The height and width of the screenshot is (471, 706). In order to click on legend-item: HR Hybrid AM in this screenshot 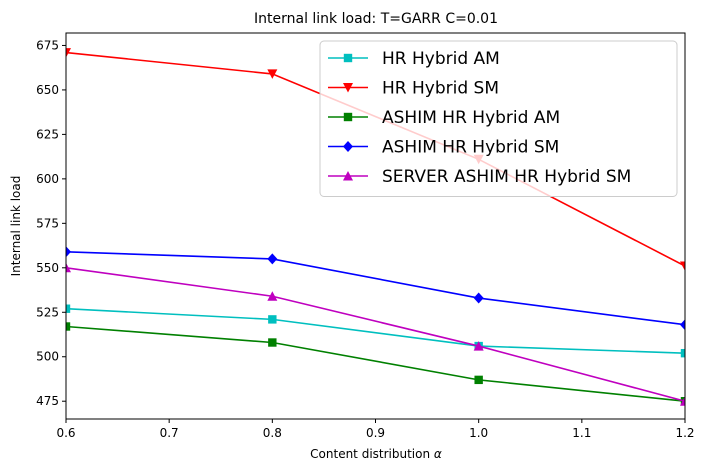, I will do `click(414, 59)`.